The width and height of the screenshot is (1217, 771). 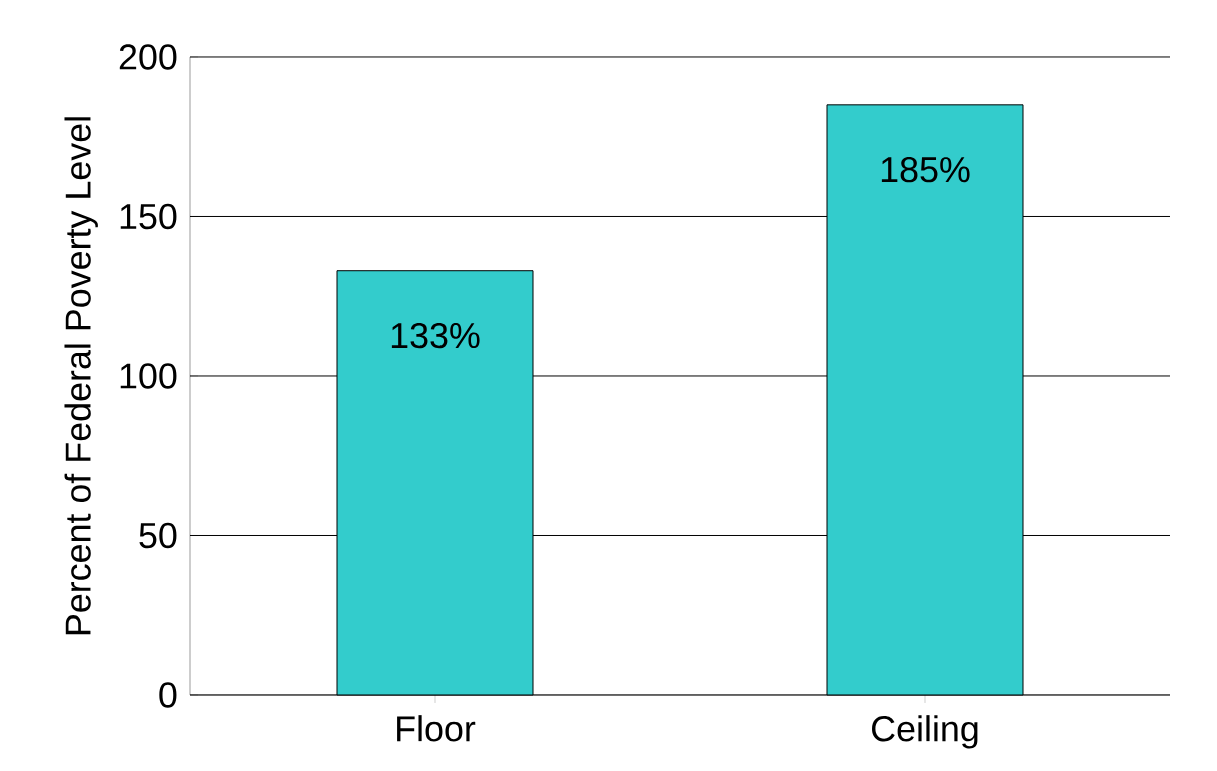 I want to click on y-tick-label: 150, so click(x=148, y=216).